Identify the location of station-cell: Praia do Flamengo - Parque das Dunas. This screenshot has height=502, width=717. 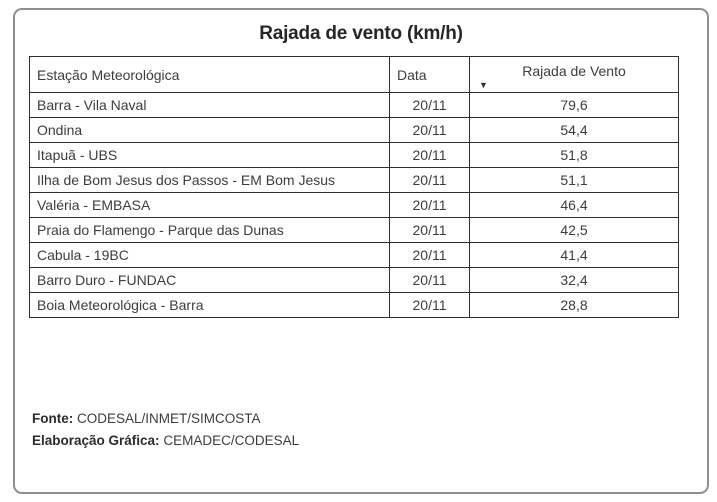
(209, 230).